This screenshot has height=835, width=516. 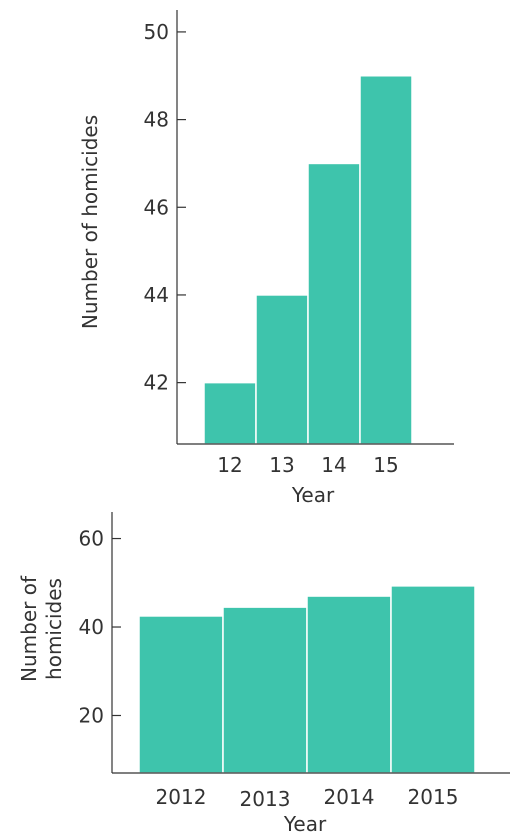 I want to click on x-axis-ticks: 2012 2013 2014 2015, so click(x=307, y=798).